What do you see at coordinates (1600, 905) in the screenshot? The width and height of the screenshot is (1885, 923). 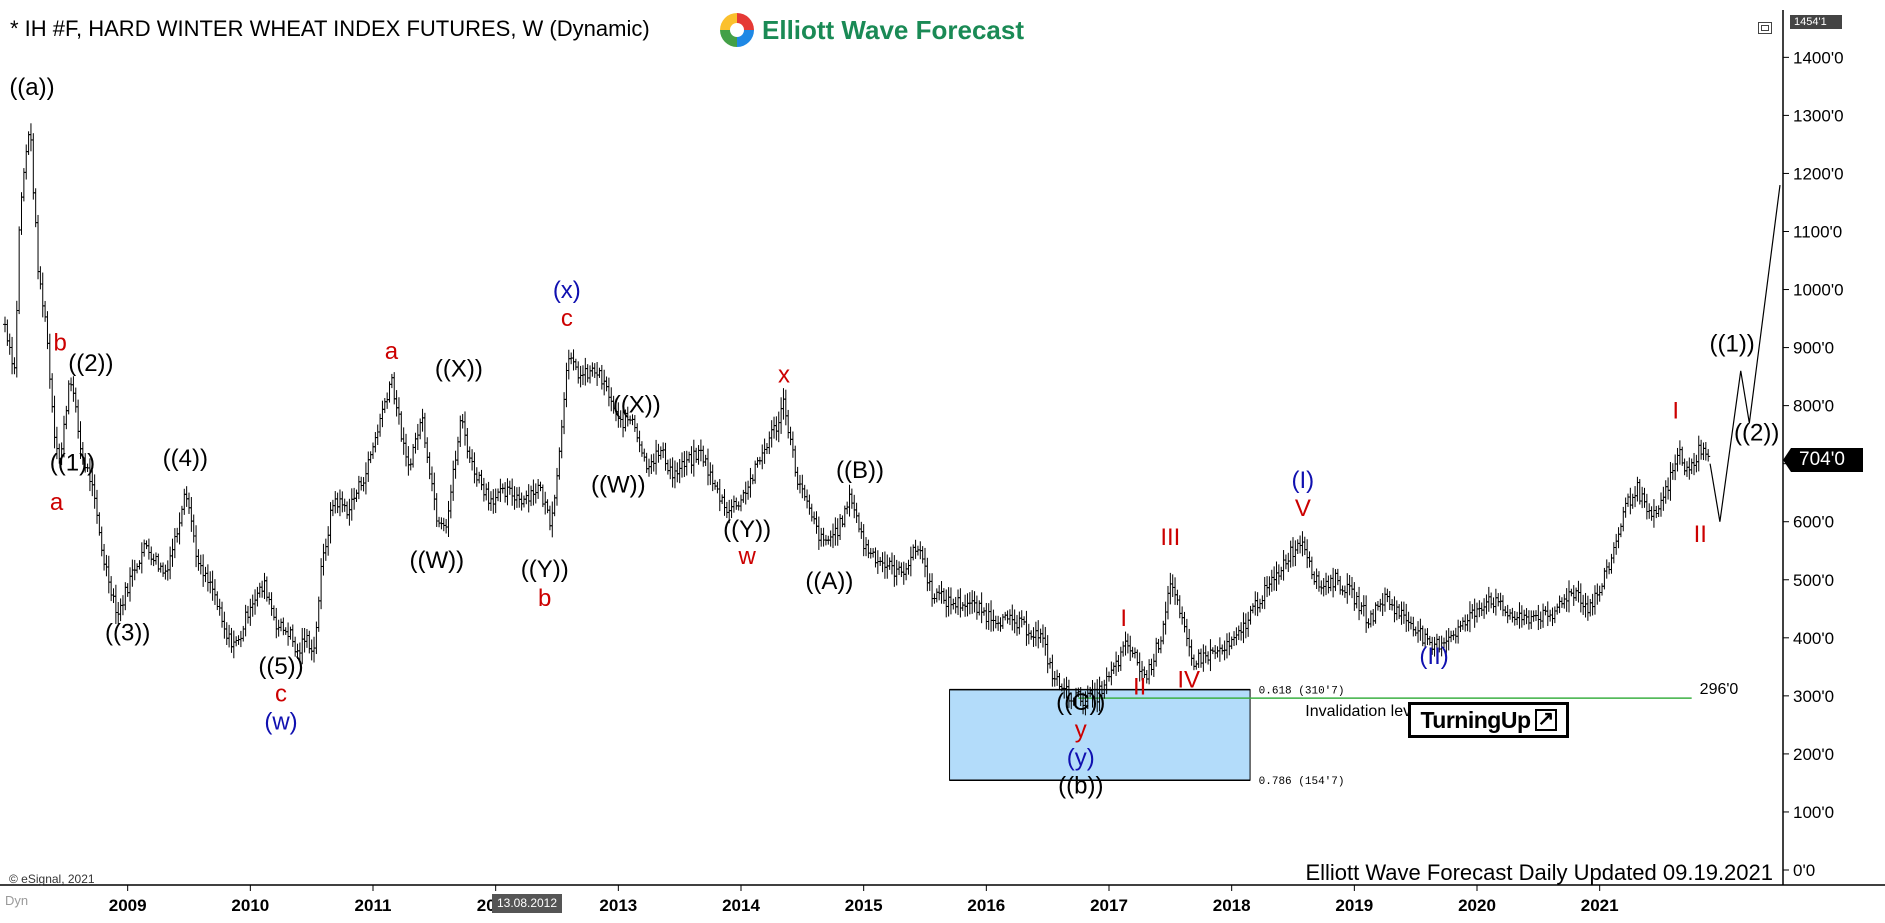 I see `x-tick-label: 2021` at bounding box center [1600, 905].